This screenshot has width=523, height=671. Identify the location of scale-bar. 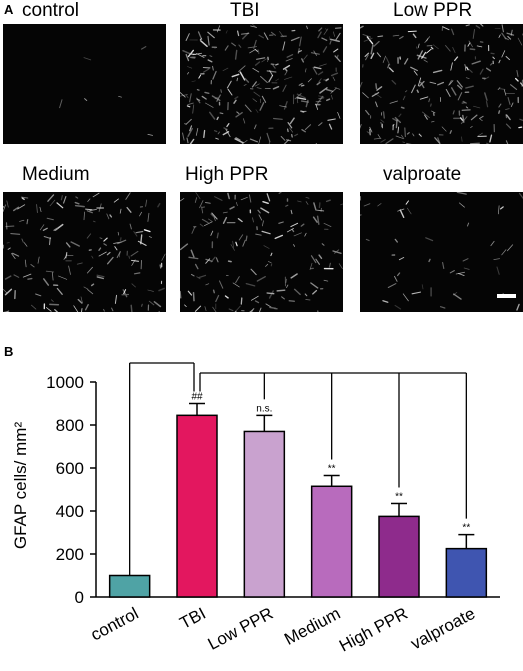
(506, 296).